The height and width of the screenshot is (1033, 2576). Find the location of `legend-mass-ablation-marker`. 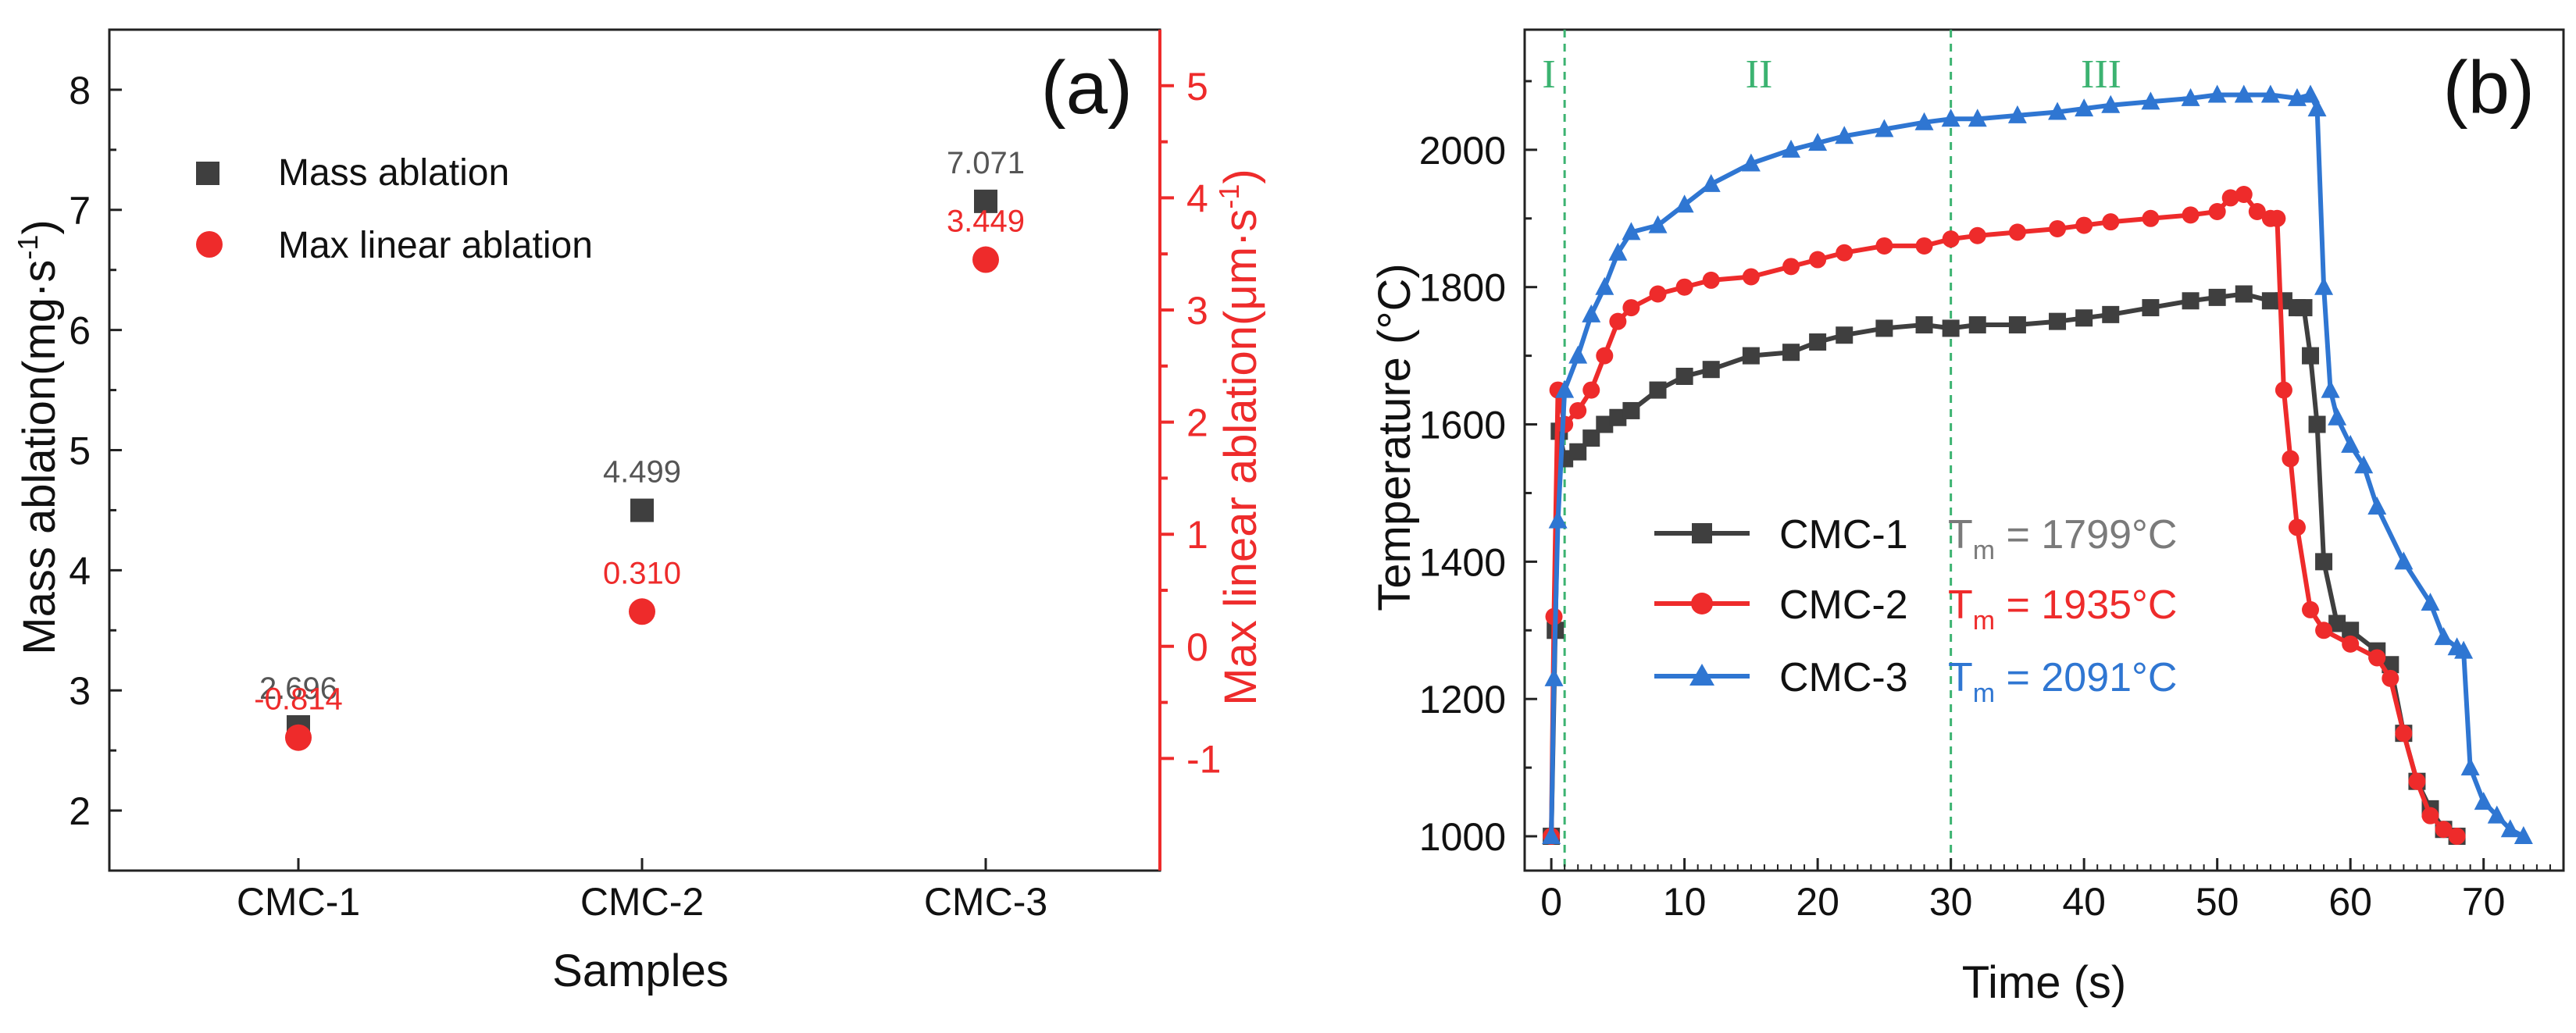

legend-mass-ablation-marker is located at coordinates (207, 173).